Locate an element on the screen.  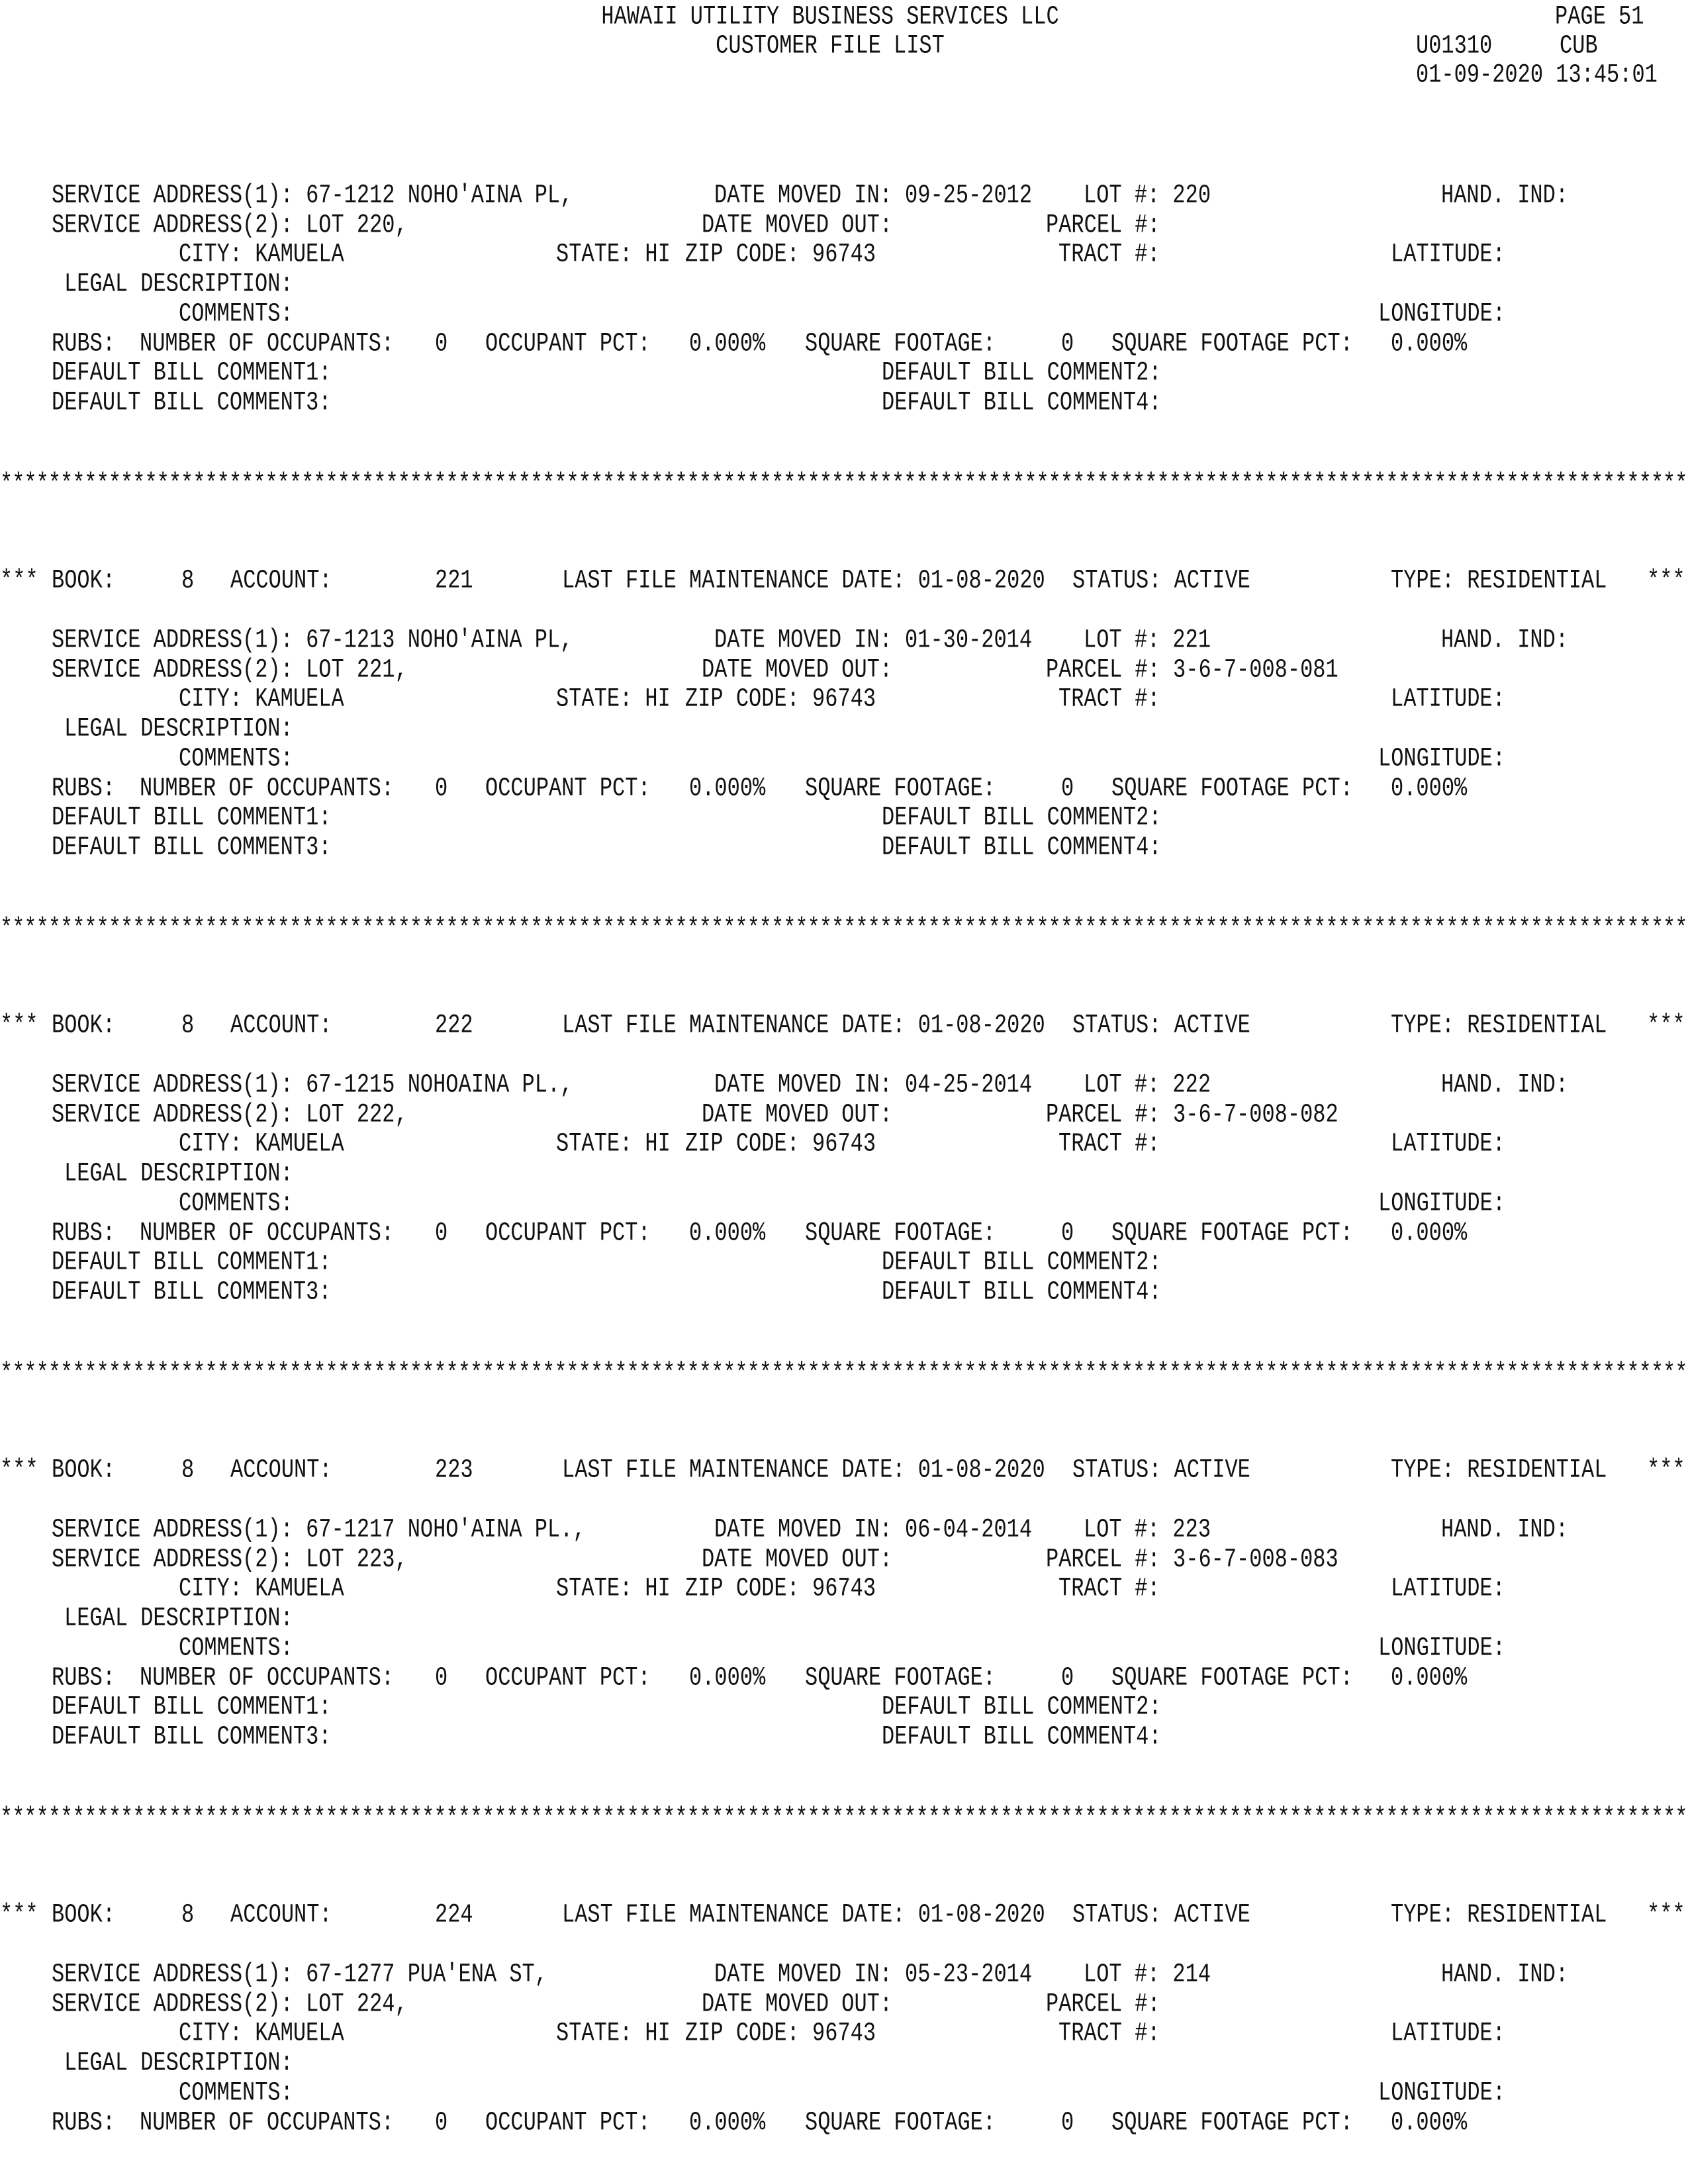
service-address-2-value: LOT 220, is located at coordinates (357, 224).